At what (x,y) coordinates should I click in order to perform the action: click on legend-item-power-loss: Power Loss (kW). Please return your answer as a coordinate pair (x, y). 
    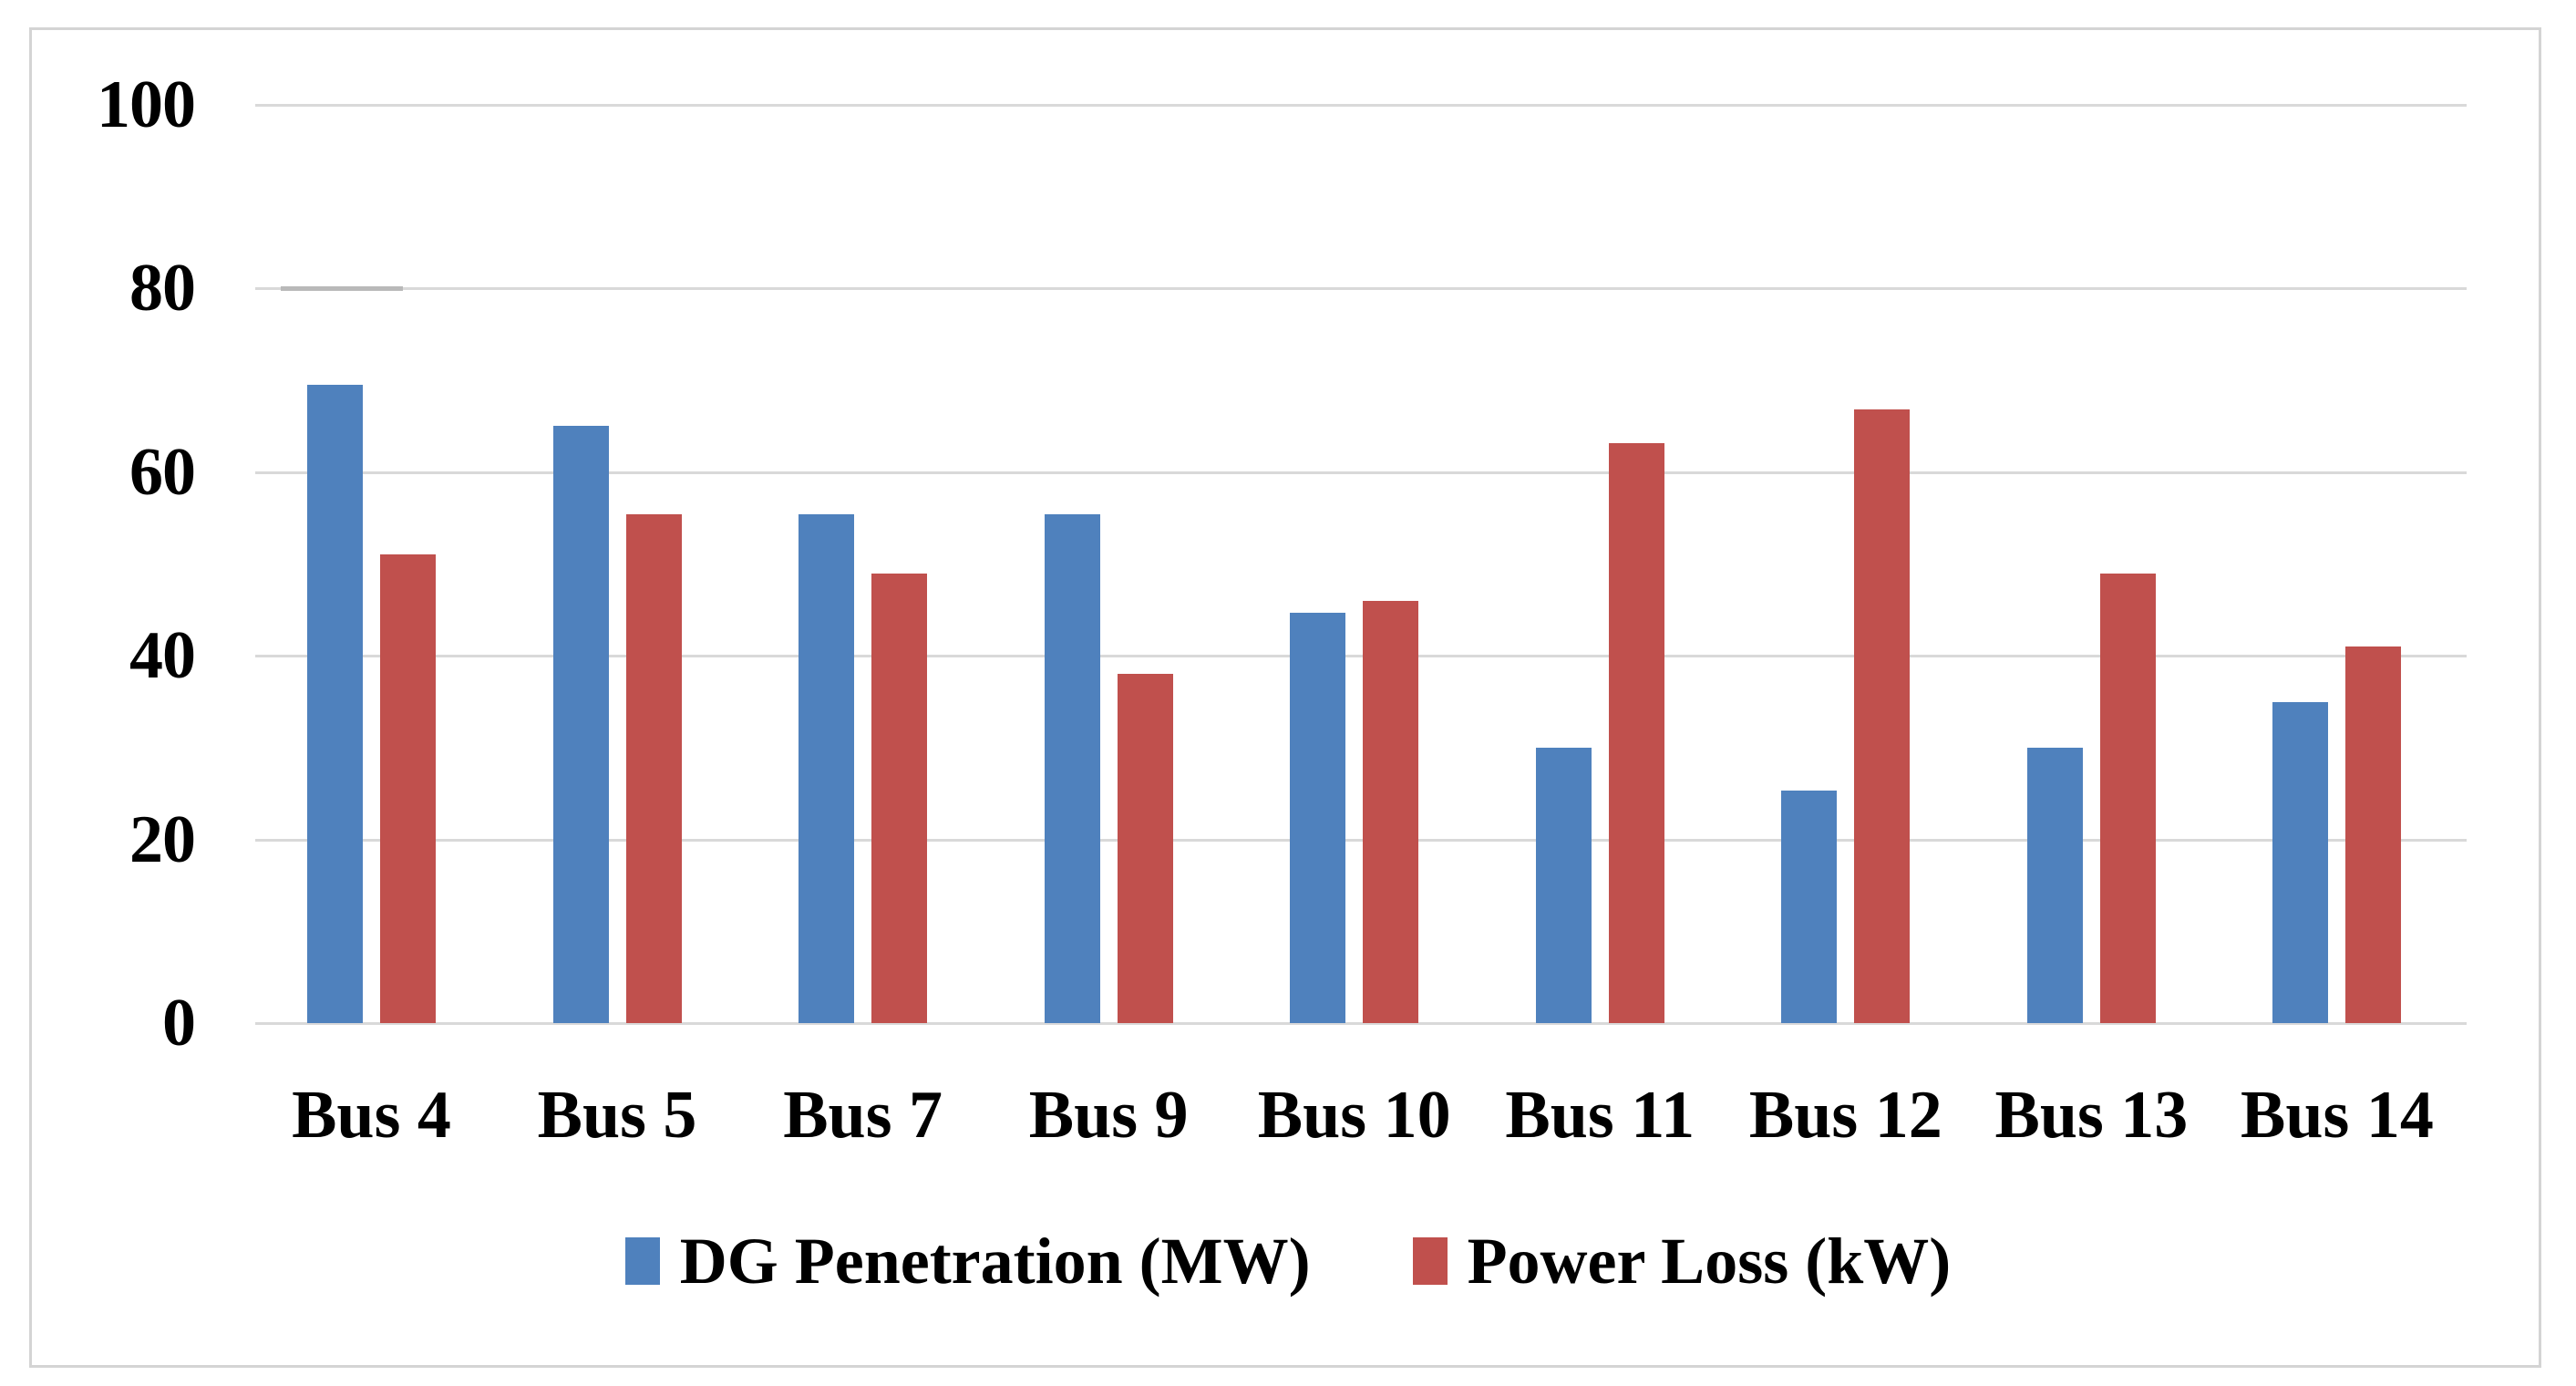
    Looking at the image, I should click on (1682, 1261).